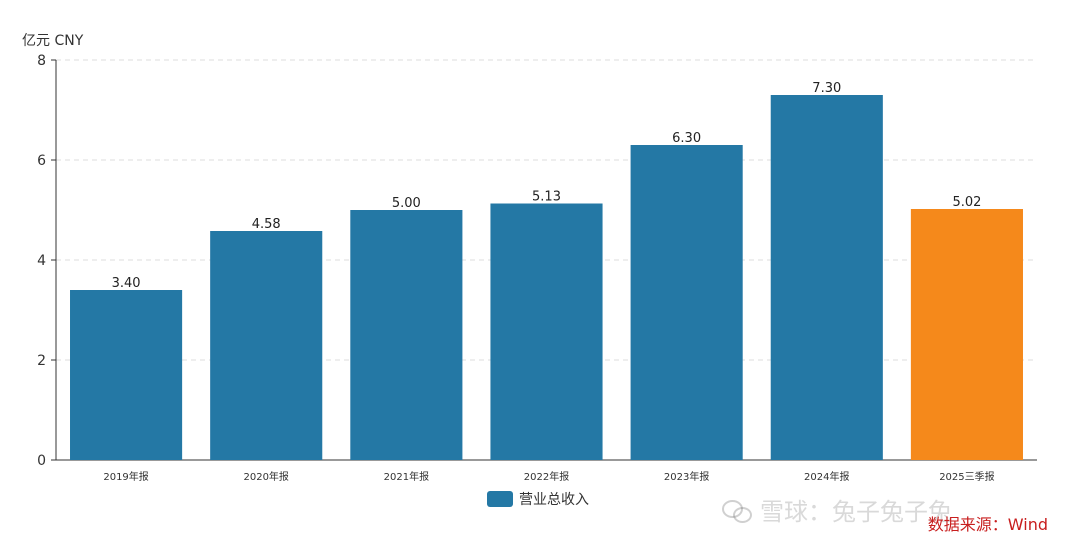 Image resolution: width=1080 pixels, height=548 pixels. I want to click on watermark: 雪球：兔子兔子兔, so click(837, 509).